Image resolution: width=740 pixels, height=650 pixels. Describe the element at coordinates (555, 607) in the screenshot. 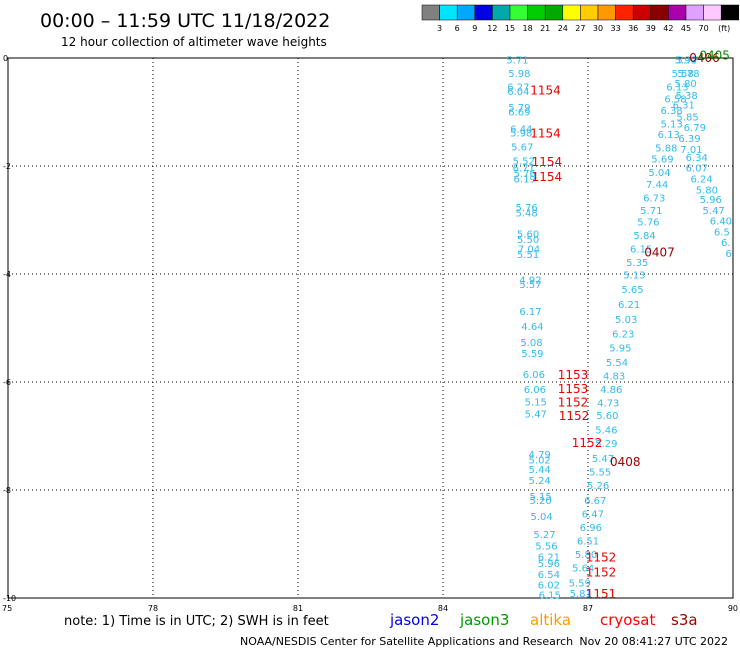

I see `wave-height-value: 5.87` at that location.